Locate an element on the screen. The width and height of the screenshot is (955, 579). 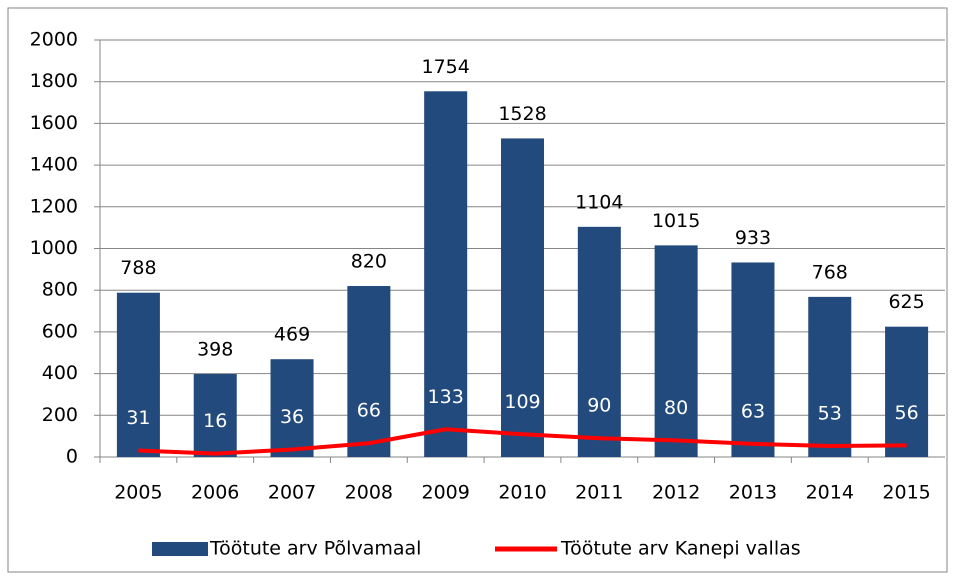
x-tick-label: 2006 is located at coordinates (215, 493).